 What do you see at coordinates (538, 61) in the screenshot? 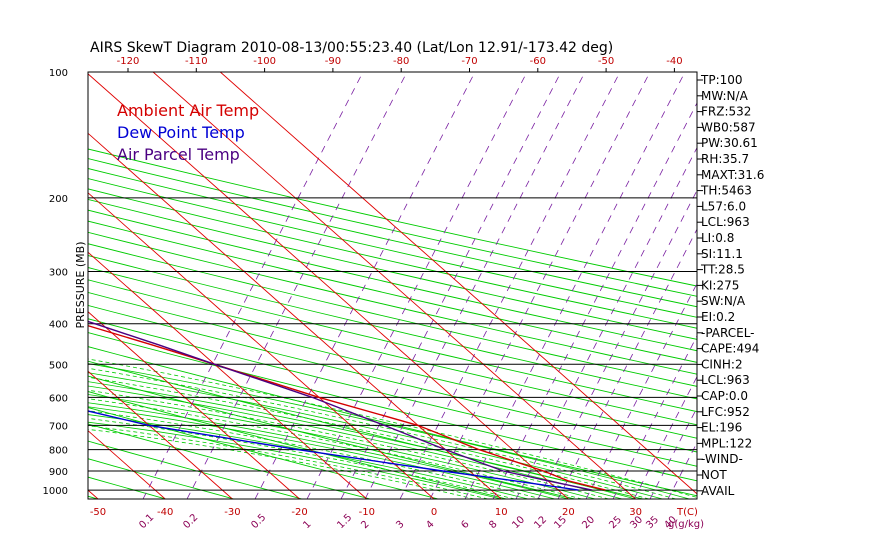
I see `top-temp-label: -60` at bounding box center [538, 61].